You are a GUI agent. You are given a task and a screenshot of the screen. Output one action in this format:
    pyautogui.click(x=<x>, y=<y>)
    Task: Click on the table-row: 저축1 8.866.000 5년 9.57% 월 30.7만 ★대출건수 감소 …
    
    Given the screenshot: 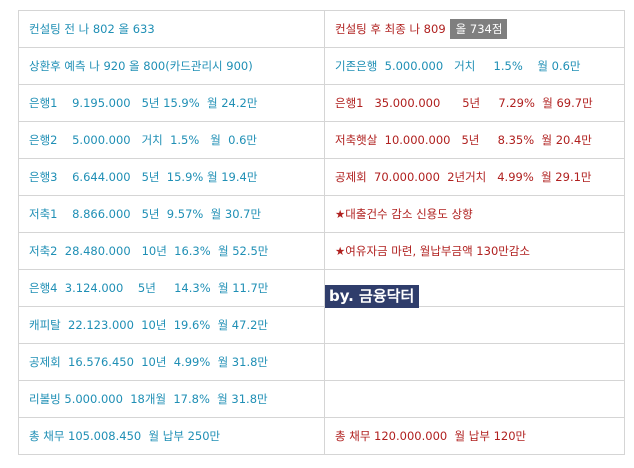 What is the action you would take?
    pyautogui.click(x=321, y=214)
    